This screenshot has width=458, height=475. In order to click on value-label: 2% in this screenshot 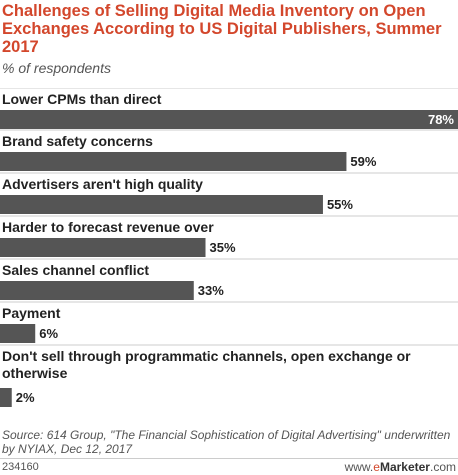, I will do `click(25, 397)`.